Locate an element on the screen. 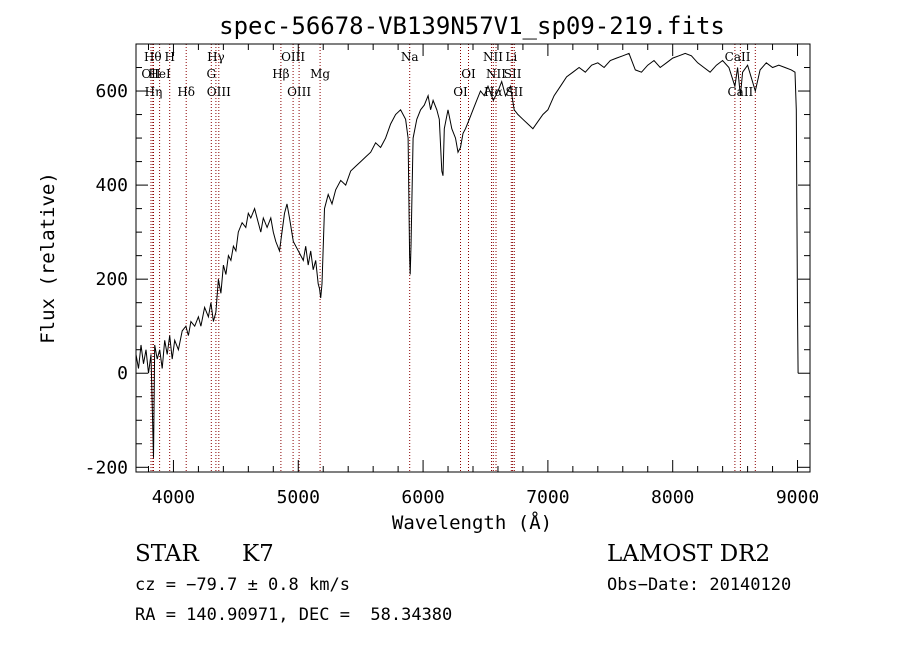 This screenshot has height=649, width=900. x-axis-label: Wavelength (Å) is located at coordinates (472, 522).